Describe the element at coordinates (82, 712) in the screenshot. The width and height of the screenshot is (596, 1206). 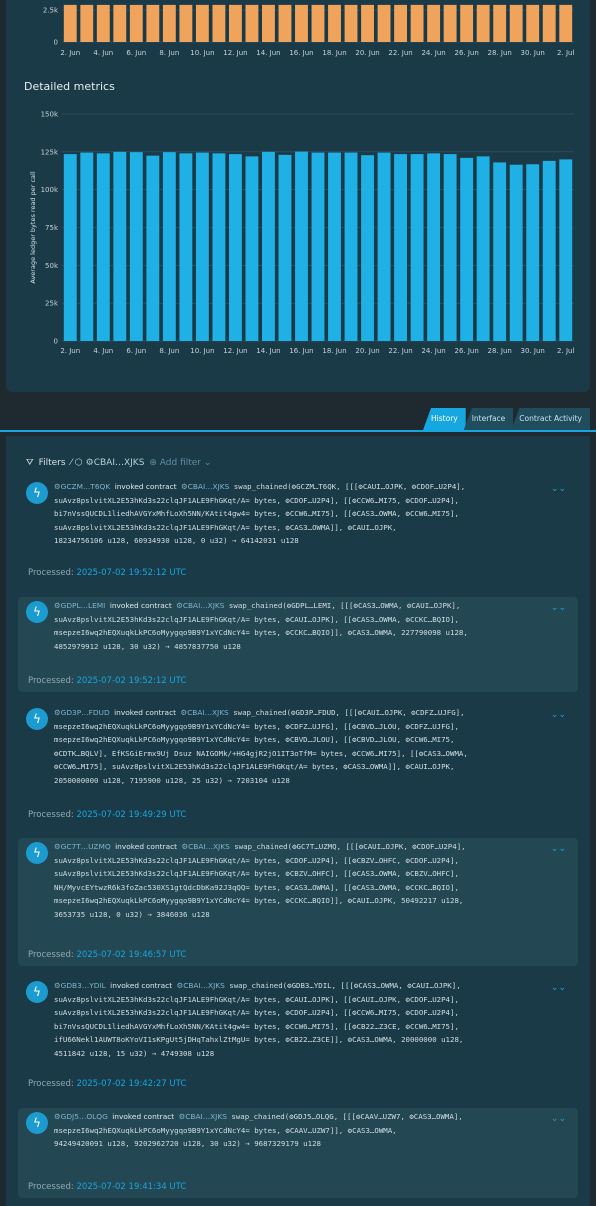
I see `account-link: ⚙GD3P…FDUD` at that location.